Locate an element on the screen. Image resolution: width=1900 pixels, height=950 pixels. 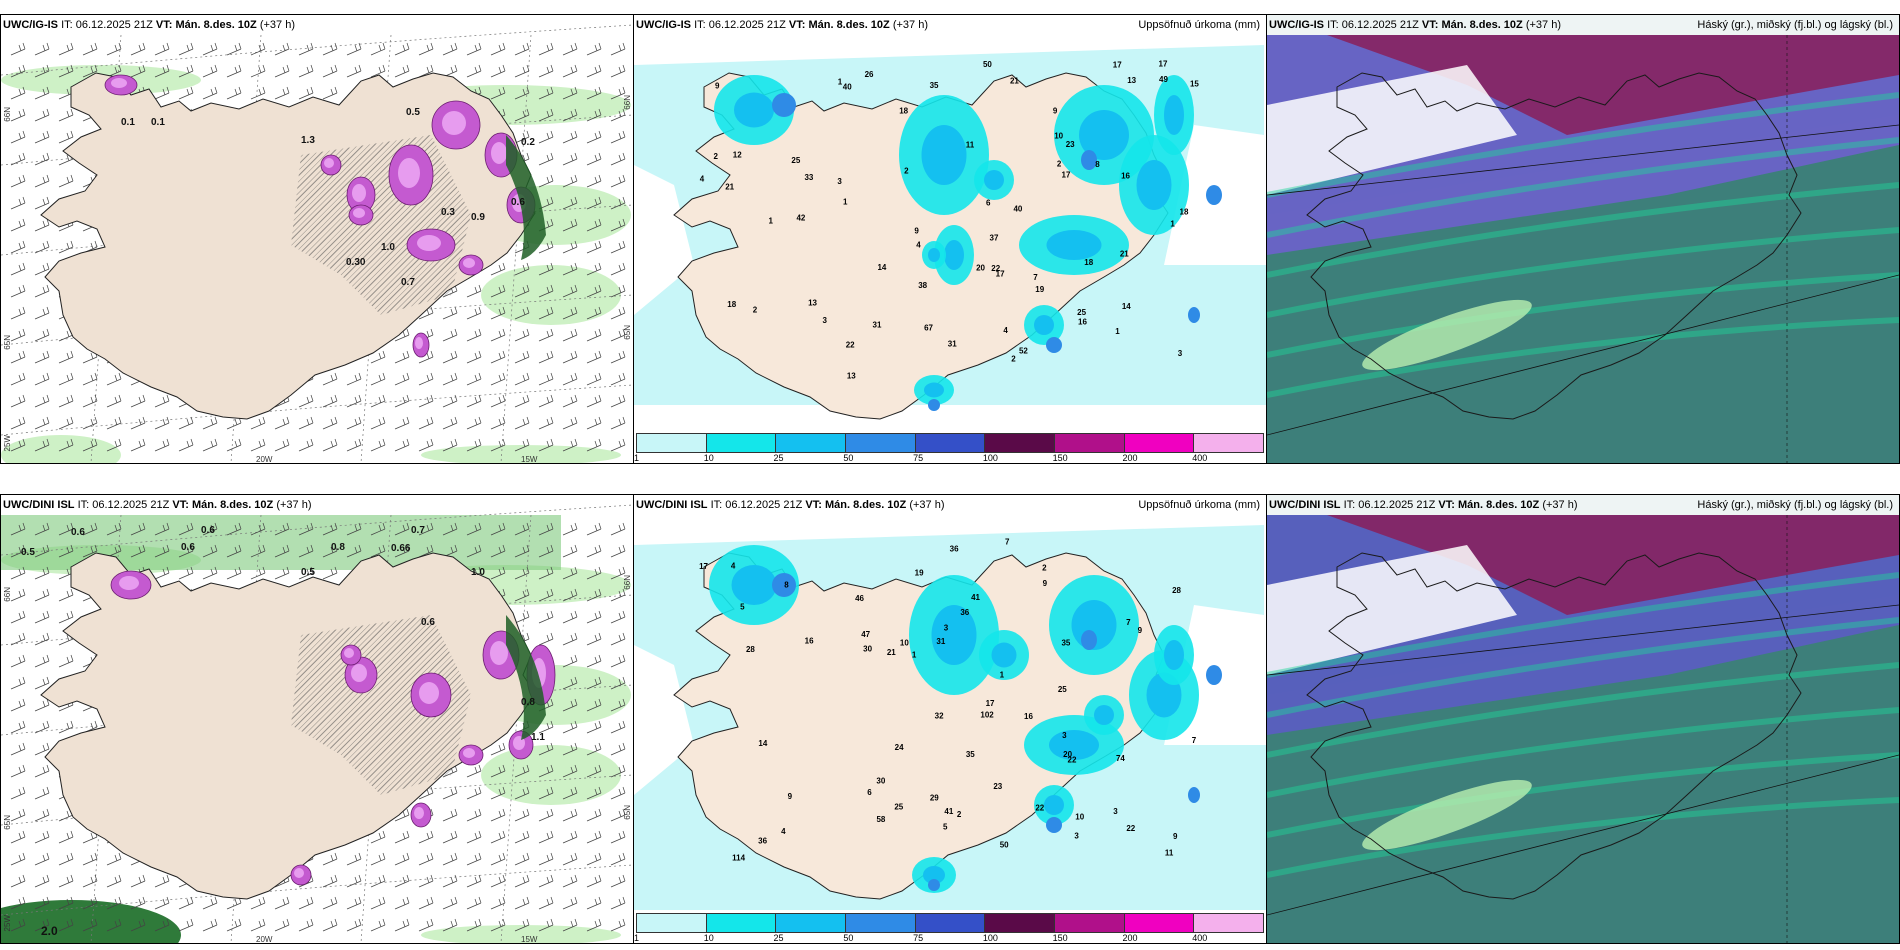
precip-value-label: 42 is located at coordinates (800, 218).